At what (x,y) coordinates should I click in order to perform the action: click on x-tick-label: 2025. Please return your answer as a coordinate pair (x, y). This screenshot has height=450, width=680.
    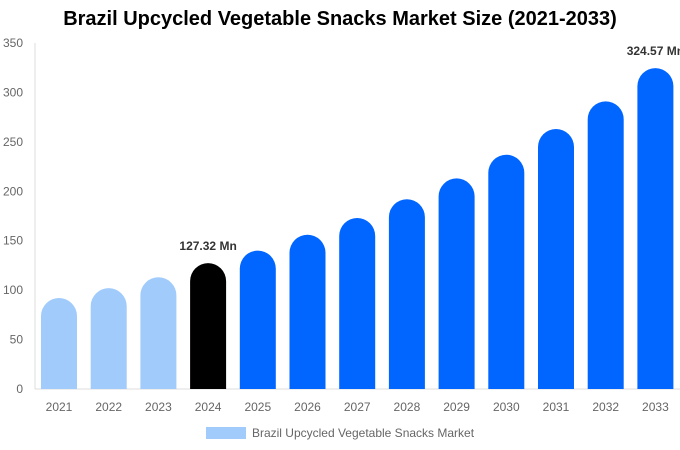
    Looking at the image, I should click on (257, 407).